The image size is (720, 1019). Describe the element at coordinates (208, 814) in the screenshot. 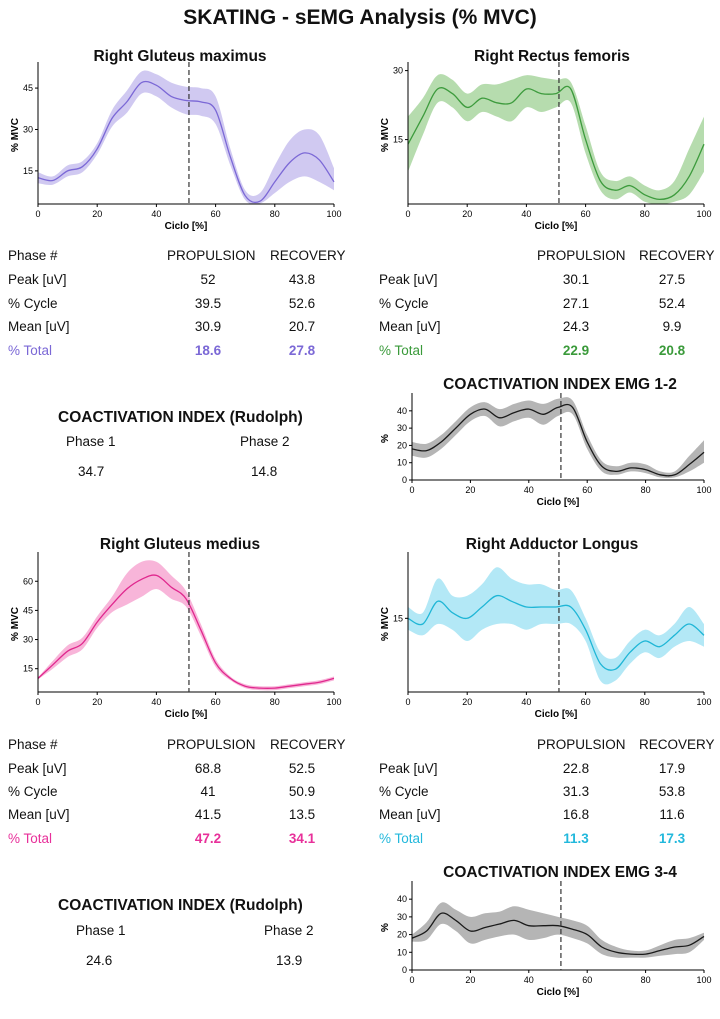

I see `propulsion-mean-value: 41.5` at that location.